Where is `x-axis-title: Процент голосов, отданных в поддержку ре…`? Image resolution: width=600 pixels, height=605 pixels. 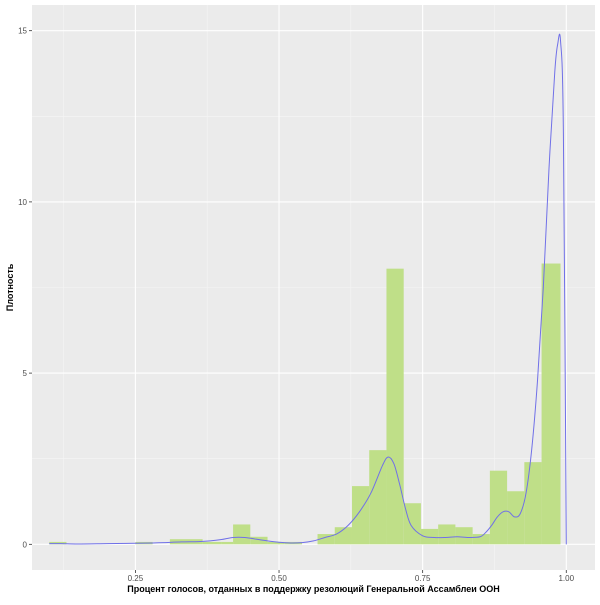 x-axis-title: Процент голосов, отданных в поддержку ре… is located at coordinates (313, 589).